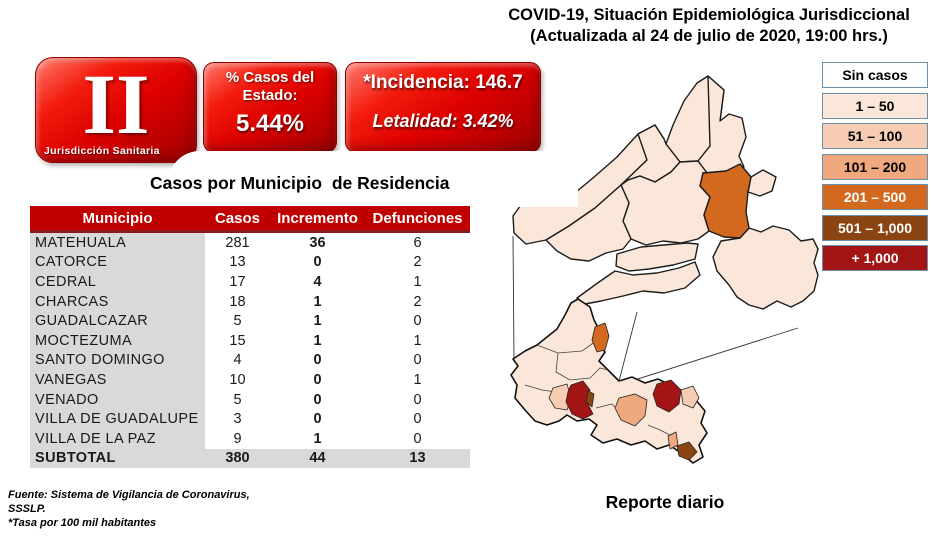  I want to click on casos-cell: 281, so click(237, 242).